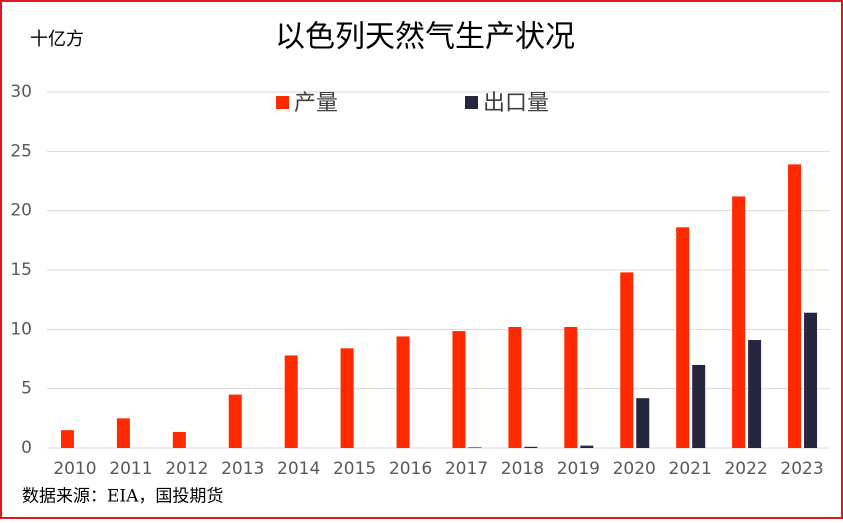 The image size is (843, 523). What do you see at coordinates (690, 469) in the screenshot?
I see `x-tick-label: 2021` at bounding box center [690, 469].